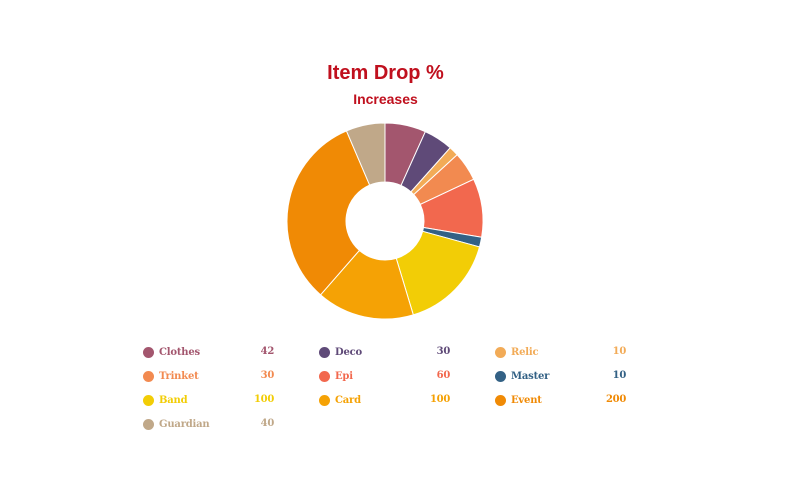 Image resolution: width=800 pixels, height=500 pixels. I want to click on legend-item-clothes: Clothes, so click(171, 352).